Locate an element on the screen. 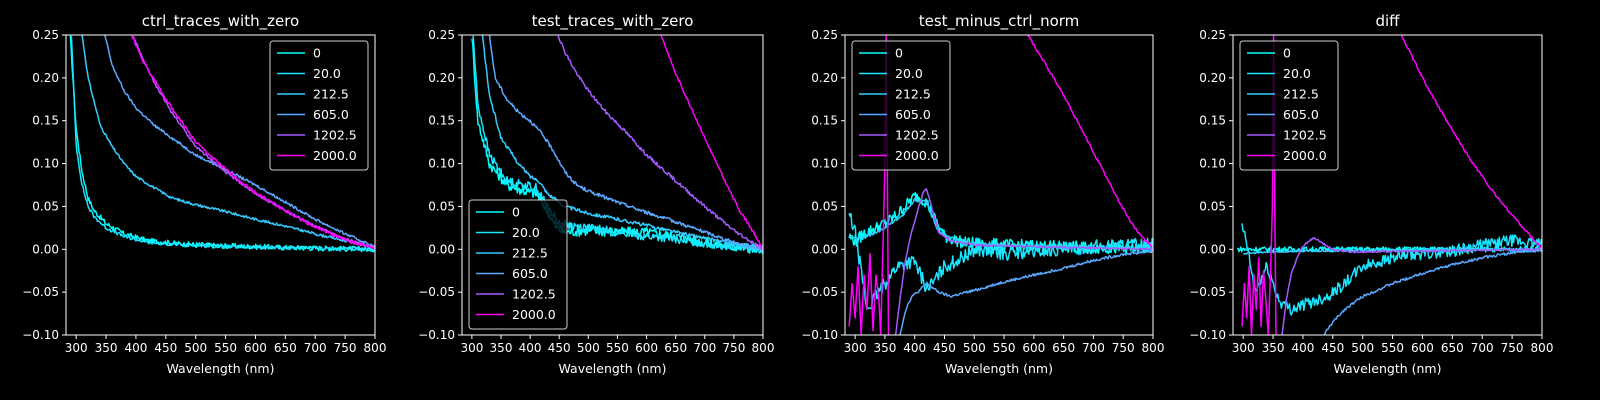 Image resolution: width=1600 pixels, height=400 pixels. chart-title: test_traces_with_zero is located at coordinates (613, 21).